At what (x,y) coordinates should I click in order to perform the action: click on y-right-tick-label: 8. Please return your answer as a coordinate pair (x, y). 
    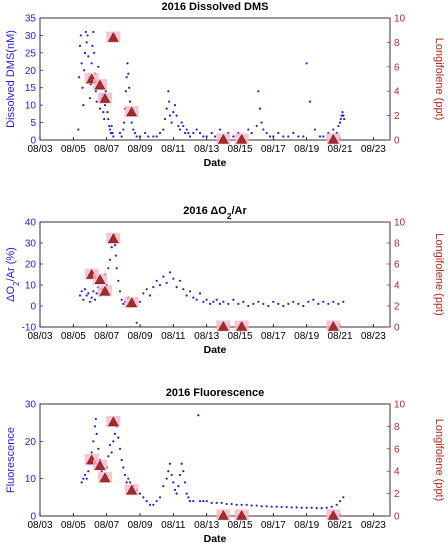
    Looking at the image, I should click on (397, 427).